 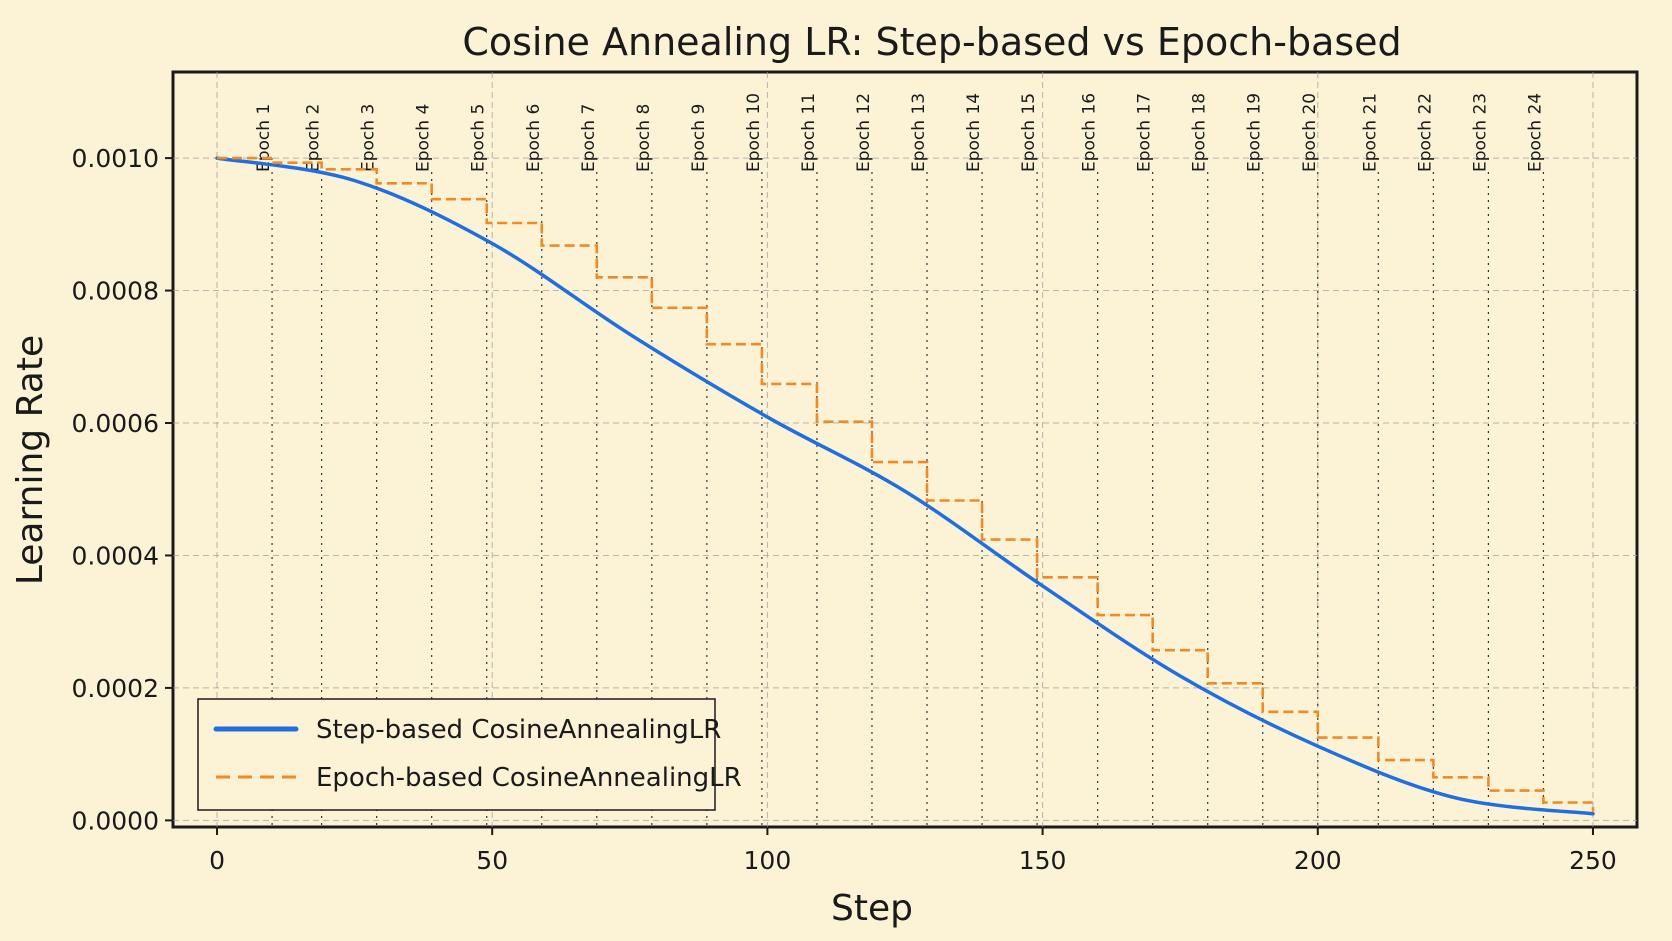 What do you see at coordinates (1480, 132) in the screenshot?
I see `epoch-label: Epoch 23` at bounding box center [1480, 132].